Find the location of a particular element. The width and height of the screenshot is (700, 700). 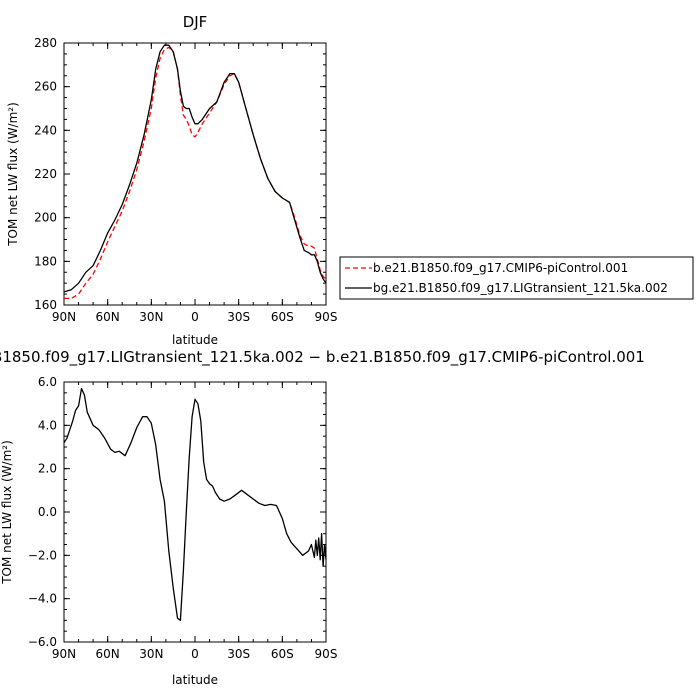

legend-box is located at coordinates (516, 278).